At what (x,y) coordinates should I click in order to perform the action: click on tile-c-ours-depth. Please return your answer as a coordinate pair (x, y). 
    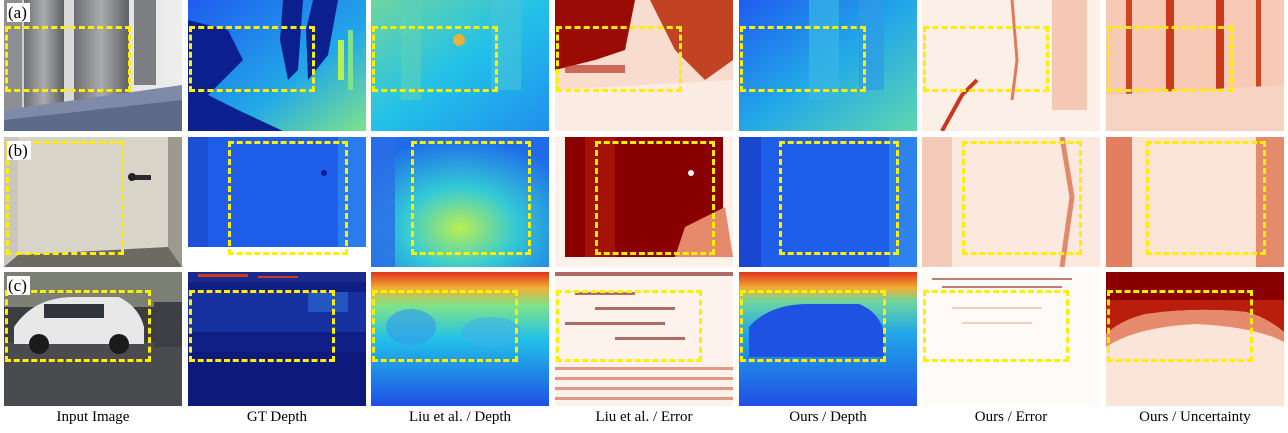
    Looking at the image, I should click on (828, 339).